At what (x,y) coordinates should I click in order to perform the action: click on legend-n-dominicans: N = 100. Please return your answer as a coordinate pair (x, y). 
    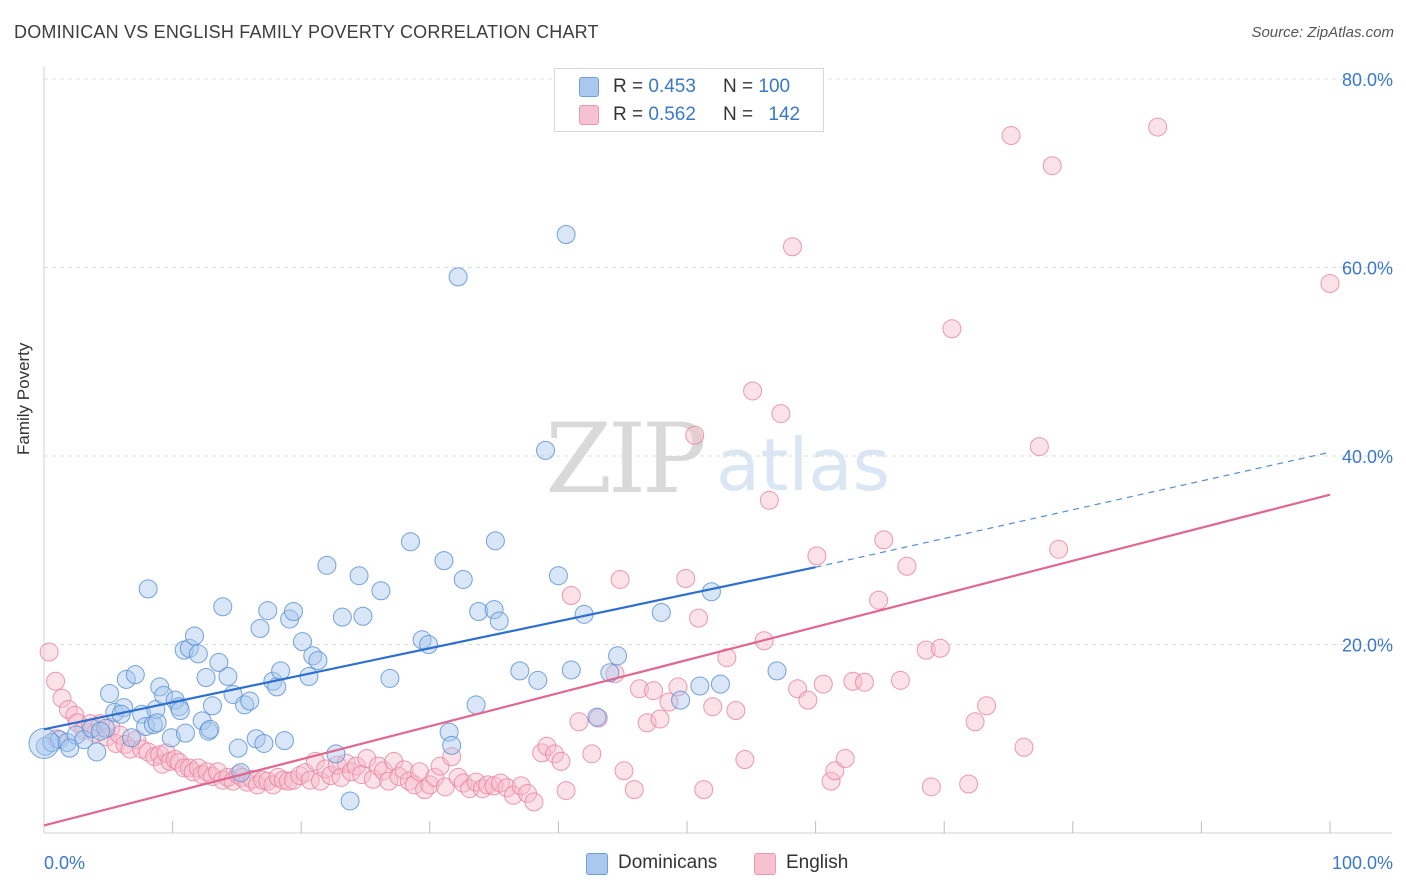
    Looking at the image, I should click on (757, 86).